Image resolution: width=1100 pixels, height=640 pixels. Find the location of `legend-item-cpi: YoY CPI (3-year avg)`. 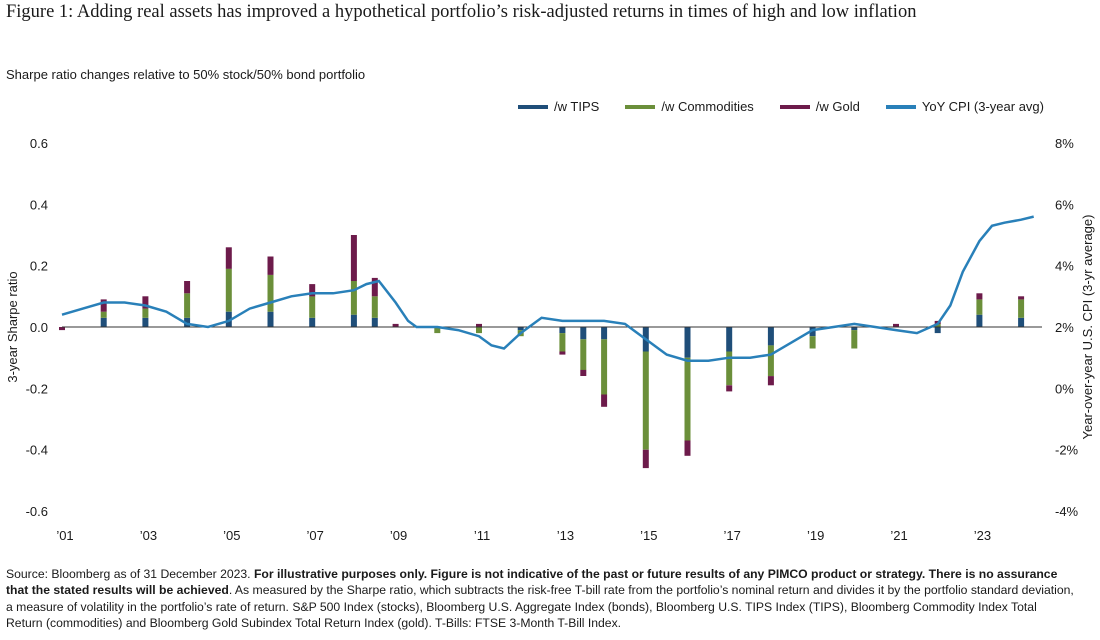

legend-item-cpi: YoY CPI (3-year avg) is located at coordinates (964, 106).